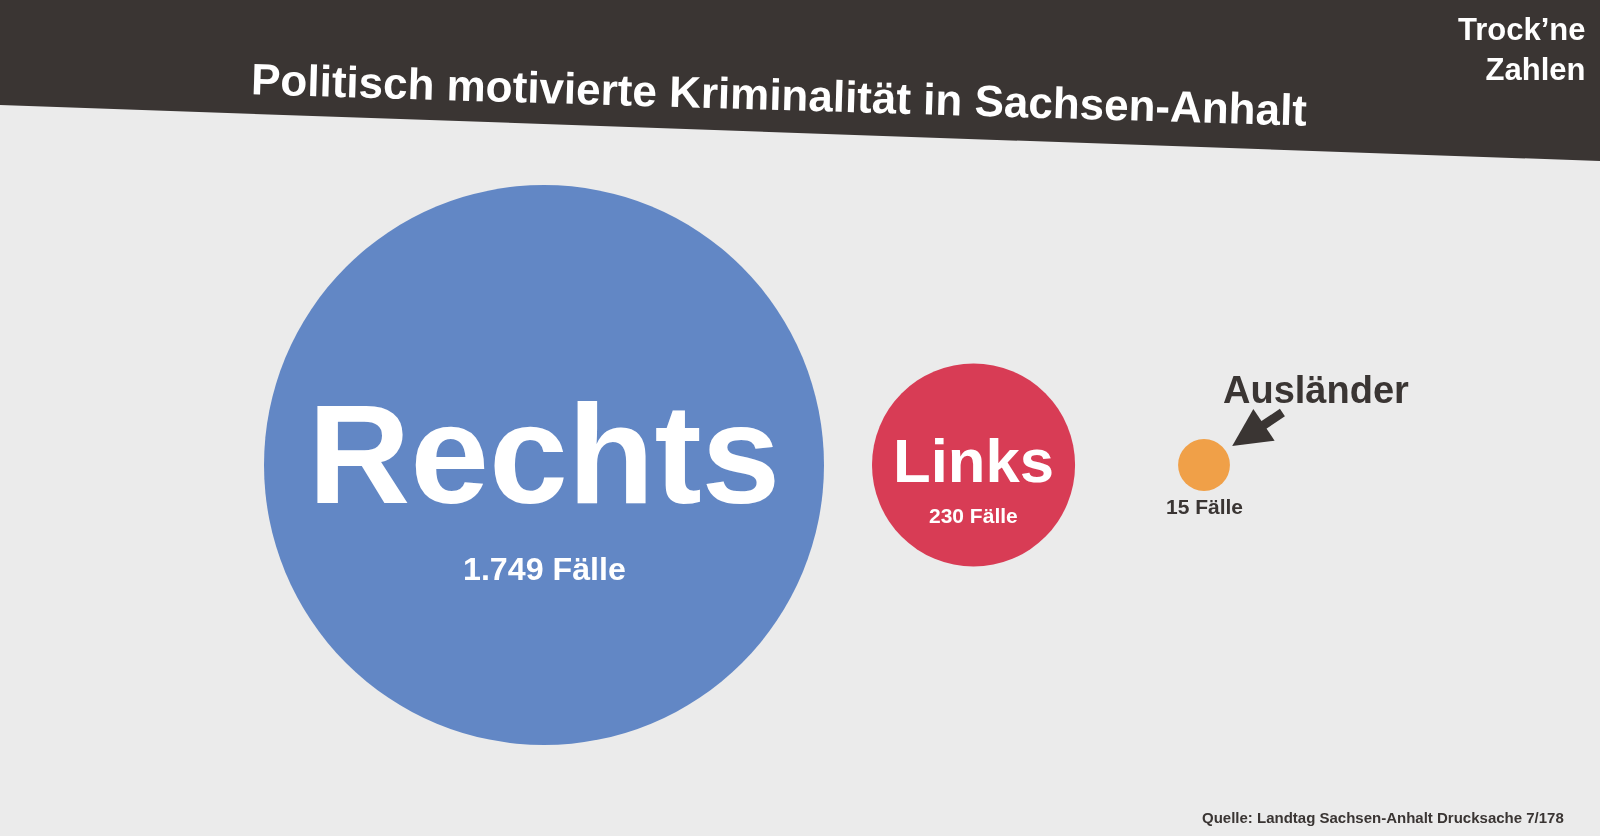 The image size is (1600, 836). Describe the element at coordinates (779, 94) in the screenshot. I see `text: Politisch motivierte Kriminalität in Sachsen-Anhalt` at that location.